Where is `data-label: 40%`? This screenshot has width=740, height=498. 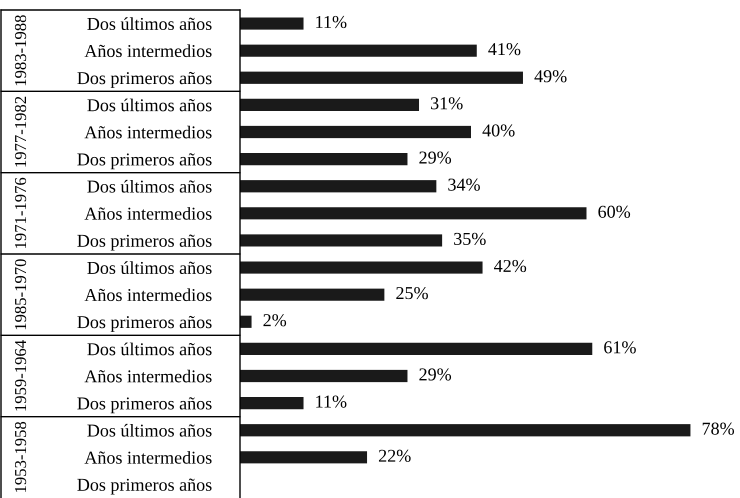
data-label: 40% is located at coordinates (498, 130).